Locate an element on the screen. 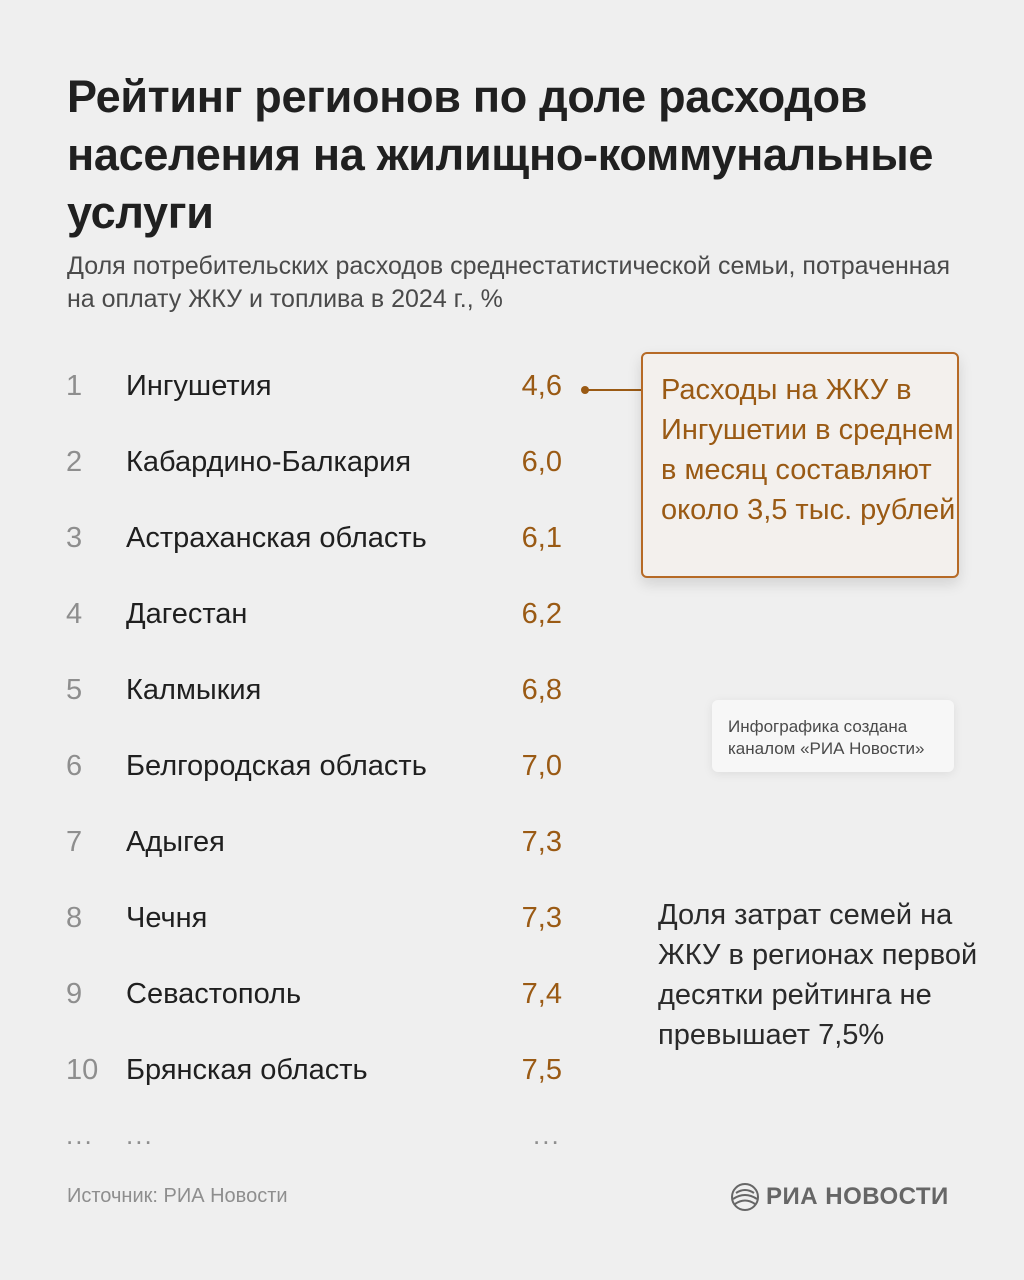  table-row: 8 Чечня 7,3 is located at coordinates (300, 922).